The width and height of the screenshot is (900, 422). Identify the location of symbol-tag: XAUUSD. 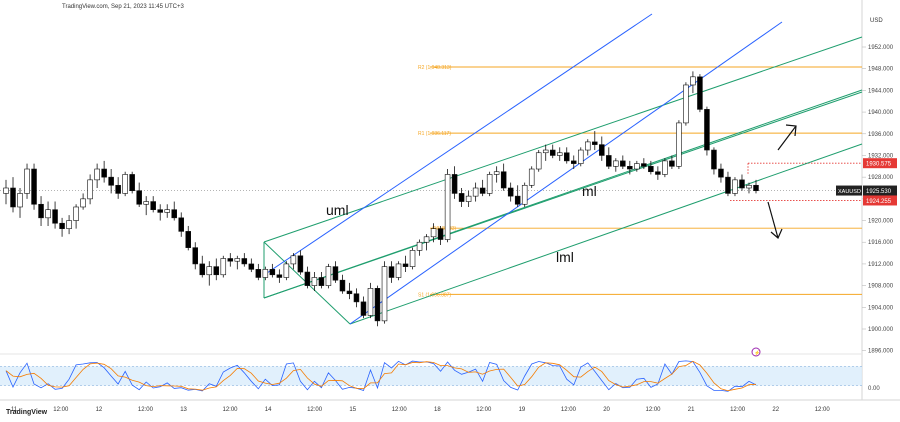
(849, 192).